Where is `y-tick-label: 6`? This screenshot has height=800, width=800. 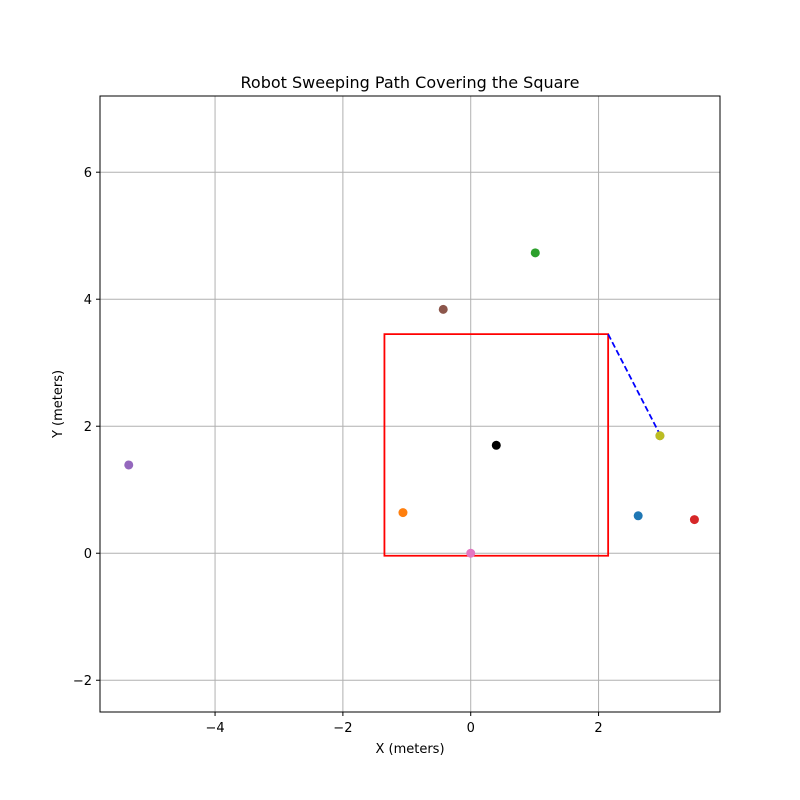
y-tick-label: 6 is located at coordinates (88, 173).